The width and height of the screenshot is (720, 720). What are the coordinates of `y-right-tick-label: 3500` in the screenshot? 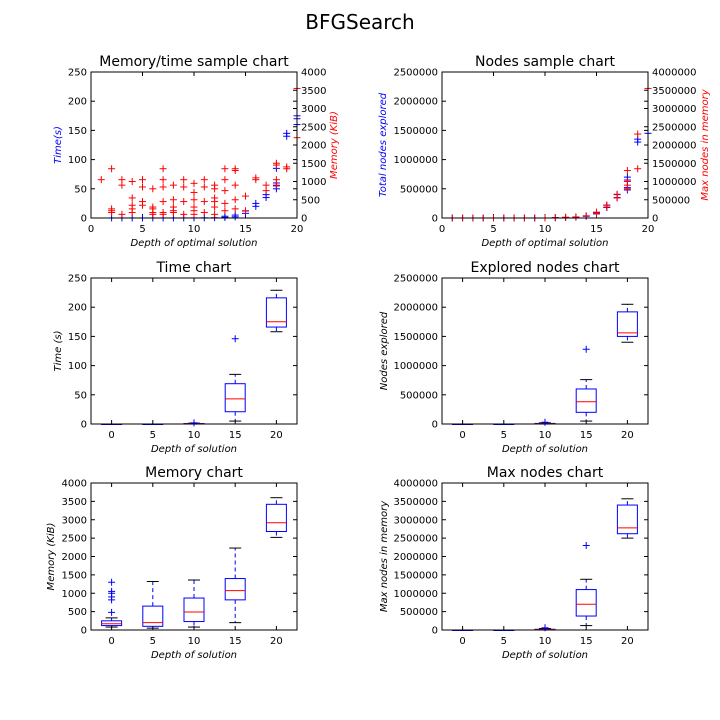 It's located at (313, 91).